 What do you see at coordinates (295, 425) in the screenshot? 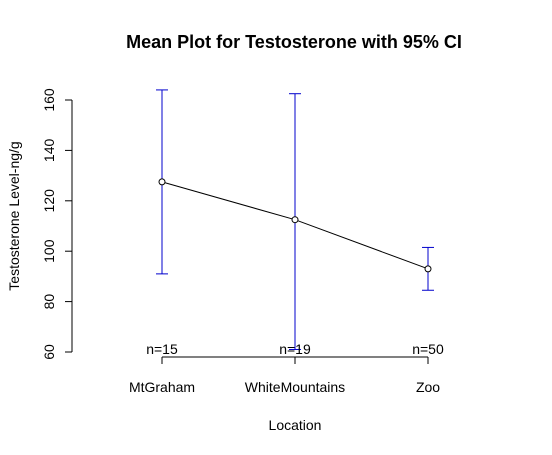
I see `x-axis-label: Location` at bounding box center [295, 425].